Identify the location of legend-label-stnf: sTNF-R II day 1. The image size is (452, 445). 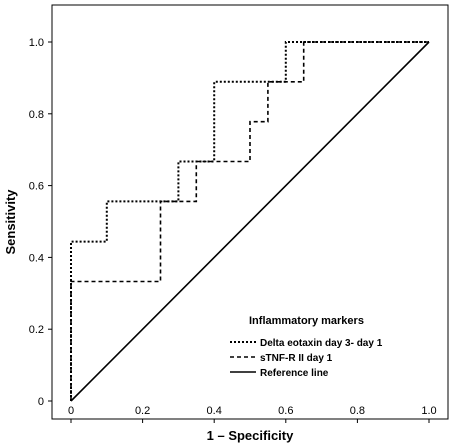
(296, 358).